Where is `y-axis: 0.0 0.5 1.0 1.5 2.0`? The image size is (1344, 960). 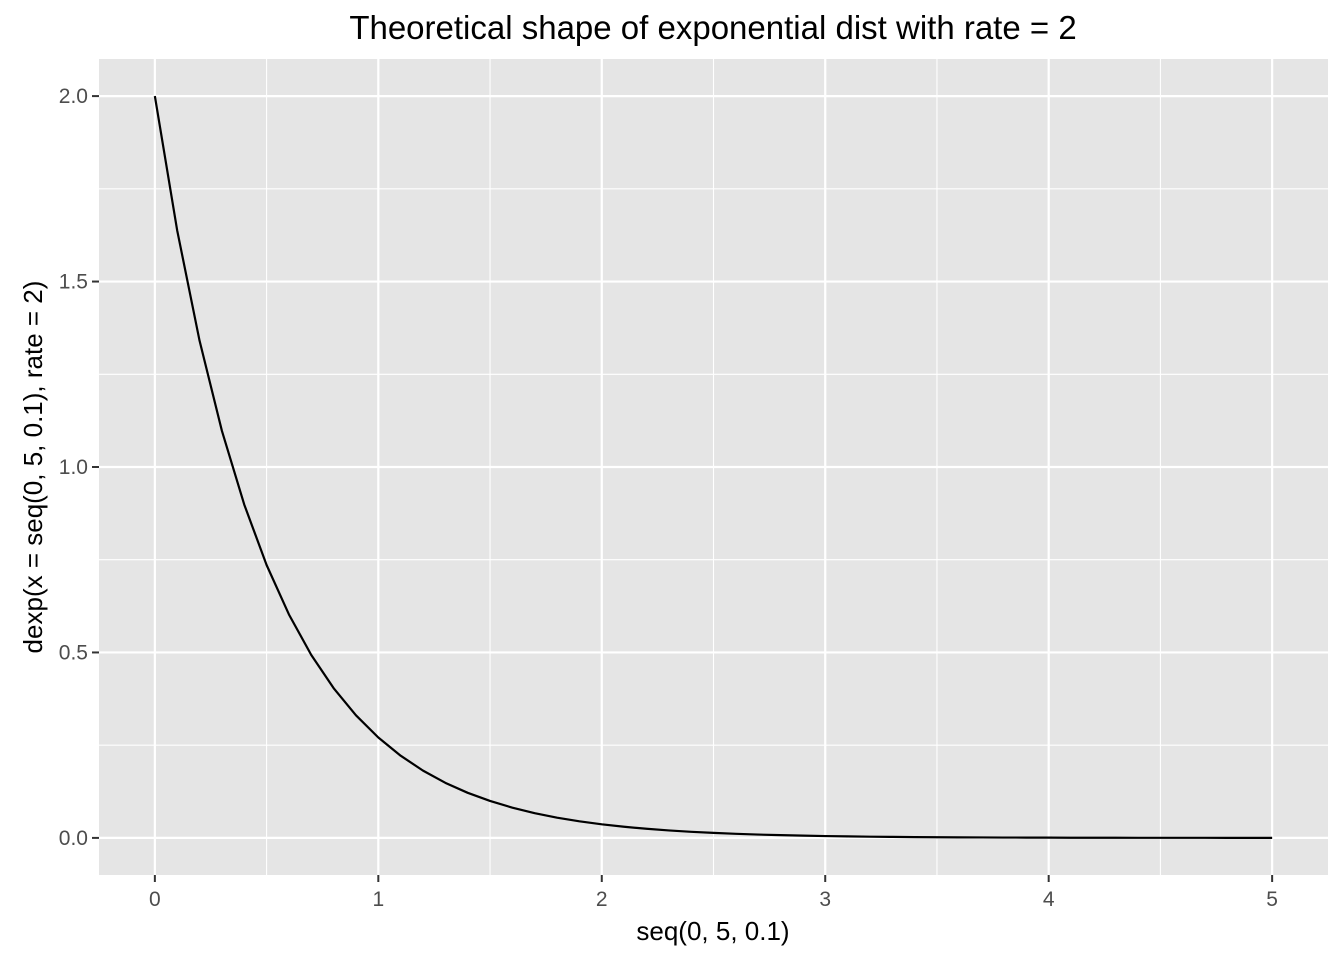
y-axis: 0.0 0.5 1.0 1.5 2.0 is located at coordinates (79, 467).